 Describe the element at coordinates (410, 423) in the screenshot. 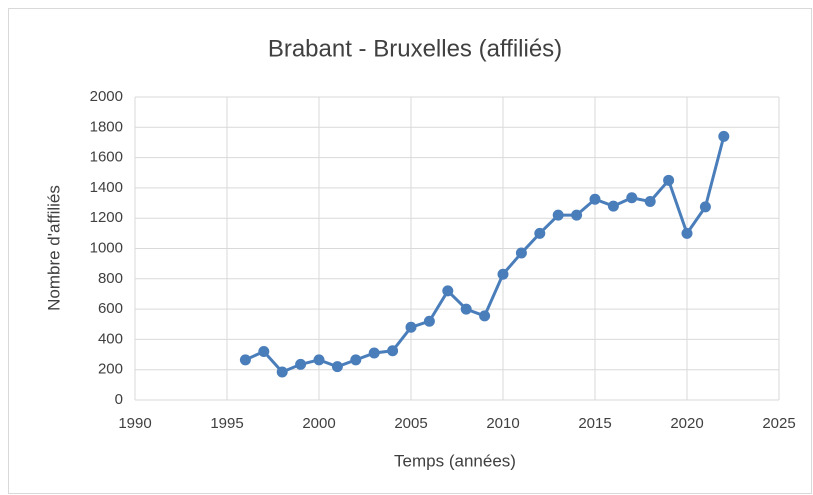

I see `x-tick-label: 2005` at that location.